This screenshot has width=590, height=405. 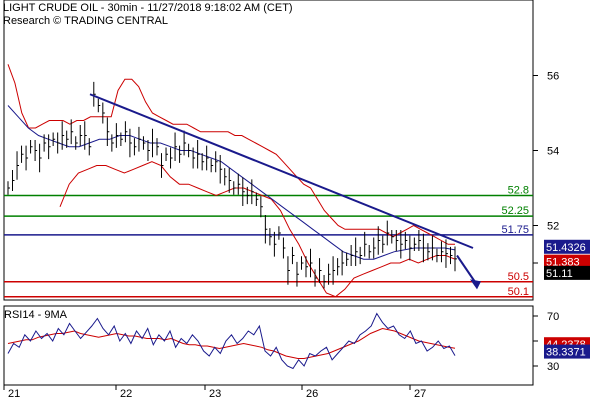 I want to click on price-value-label: 51.11, so click(x=559, y=274).